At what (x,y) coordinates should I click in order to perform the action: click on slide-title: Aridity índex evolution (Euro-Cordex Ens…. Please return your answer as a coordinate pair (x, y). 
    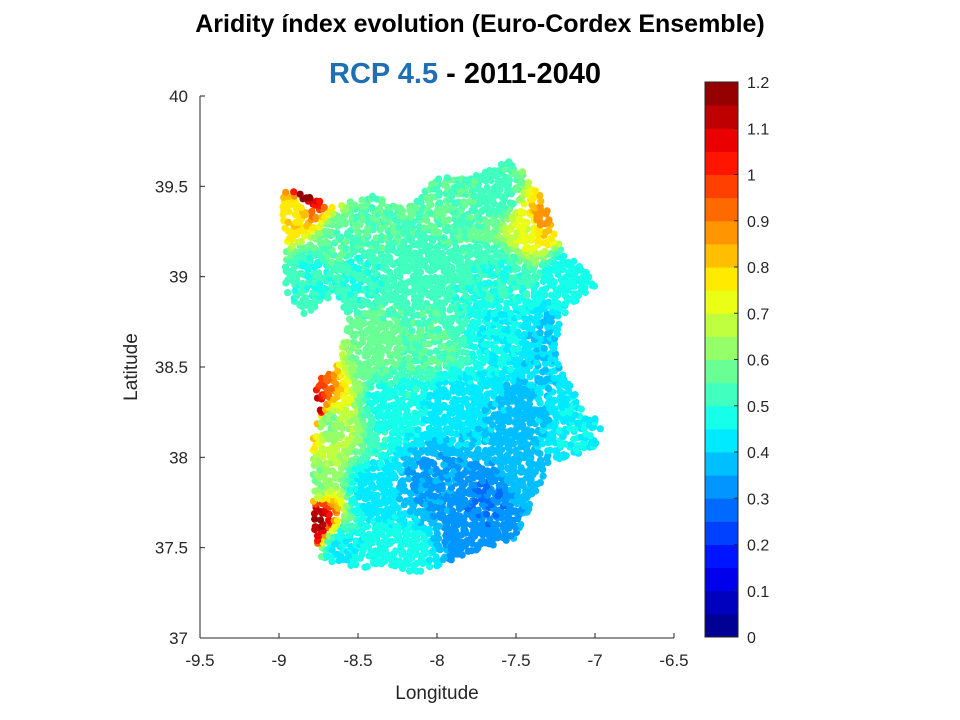
    Looking at the image, I should click on (480, 24).